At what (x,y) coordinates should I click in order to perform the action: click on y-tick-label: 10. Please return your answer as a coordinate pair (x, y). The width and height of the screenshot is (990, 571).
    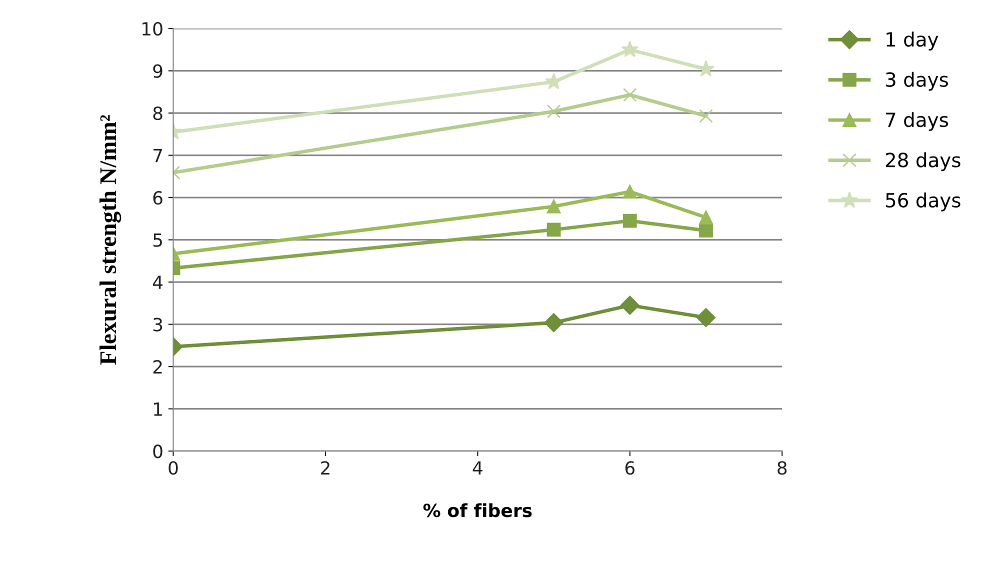
    Looking at the image, I should click on (152, 29).